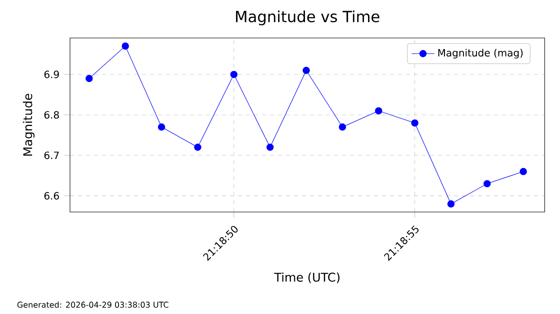 The height and width of the screenshot is (314, 560). What do you see at coordinates (51, 196) in the screenshot?
I see `y-tick-label: 6.6` at bounding box center [51, 196].